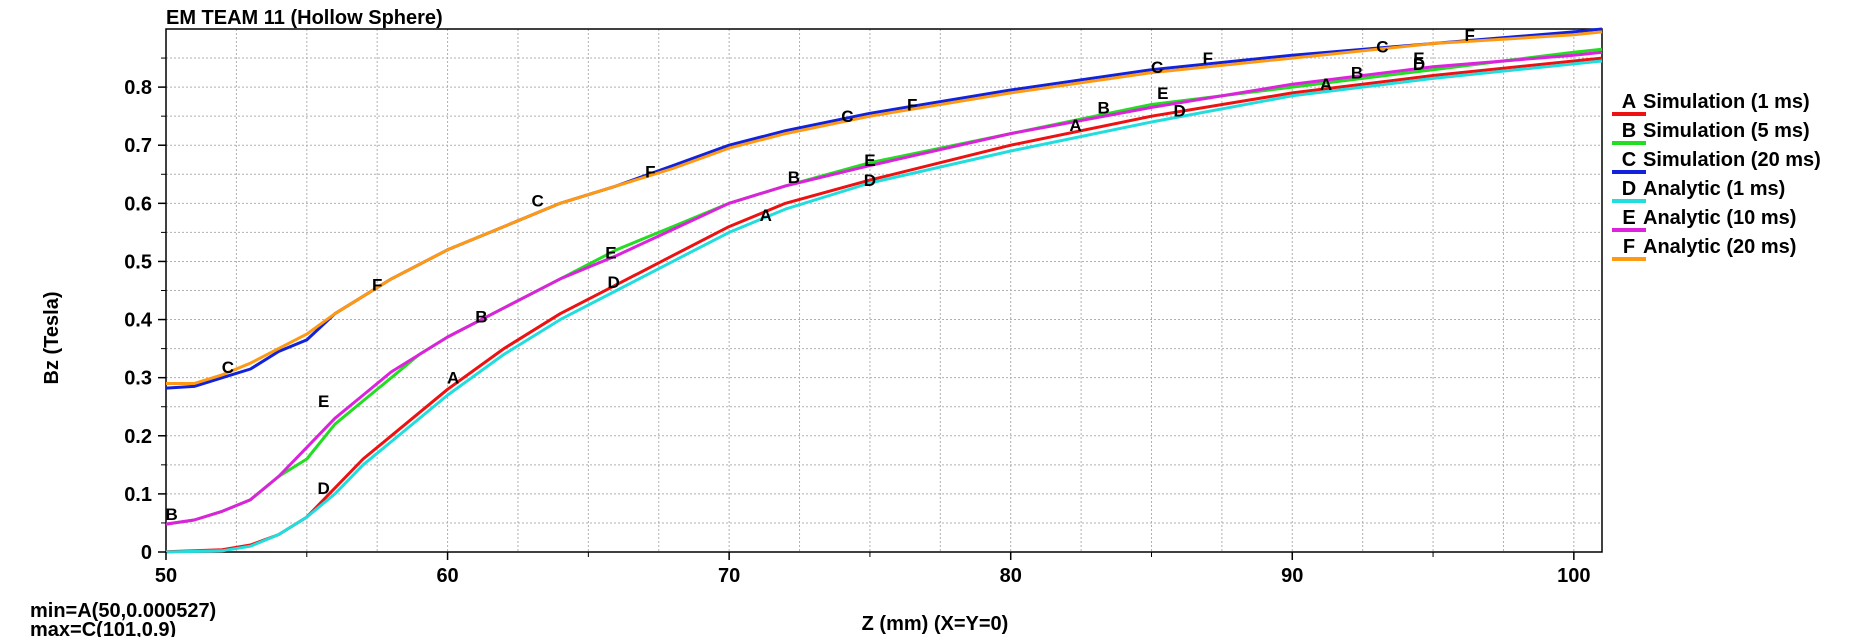 Image resolution: width=1873 pixels, height=637 pixels. Describe the element at coordinates (1719, 218) in the screenshot. I see `legend-label: Analytic (10 ms)` at that location.